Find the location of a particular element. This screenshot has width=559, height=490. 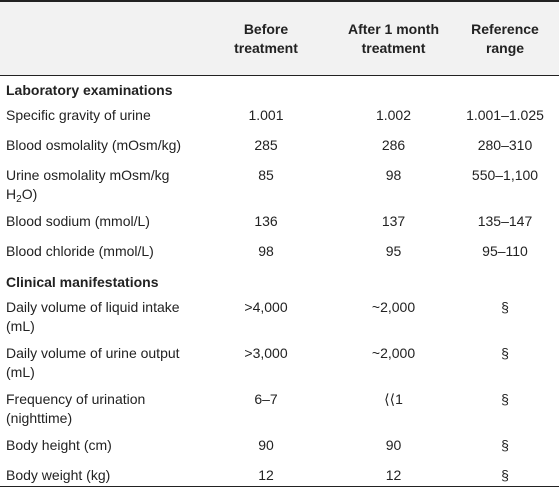

header-empty-cell is located at coordinates (98, 38).